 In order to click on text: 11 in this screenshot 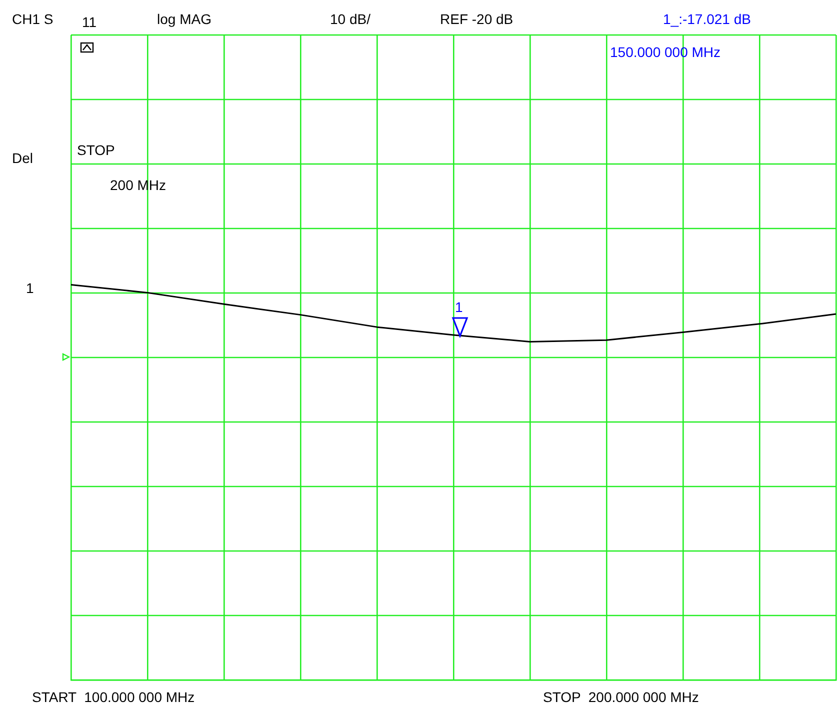, I will do `click(89, 22)`.